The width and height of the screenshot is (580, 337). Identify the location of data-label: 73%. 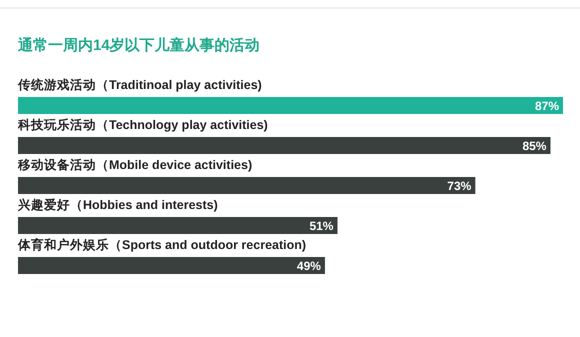
(459, 186).